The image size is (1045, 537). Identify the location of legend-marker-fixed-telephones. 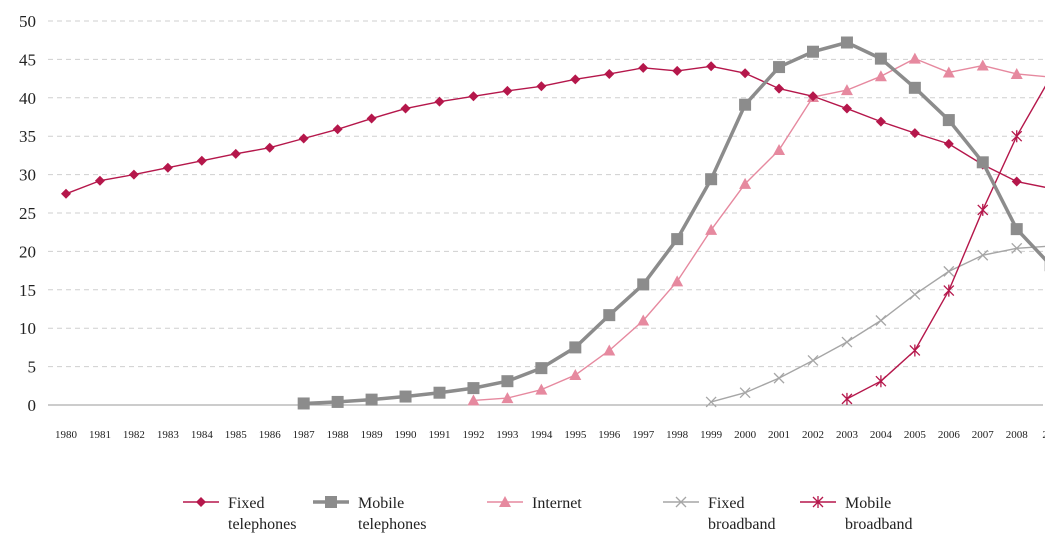
(201, 502).